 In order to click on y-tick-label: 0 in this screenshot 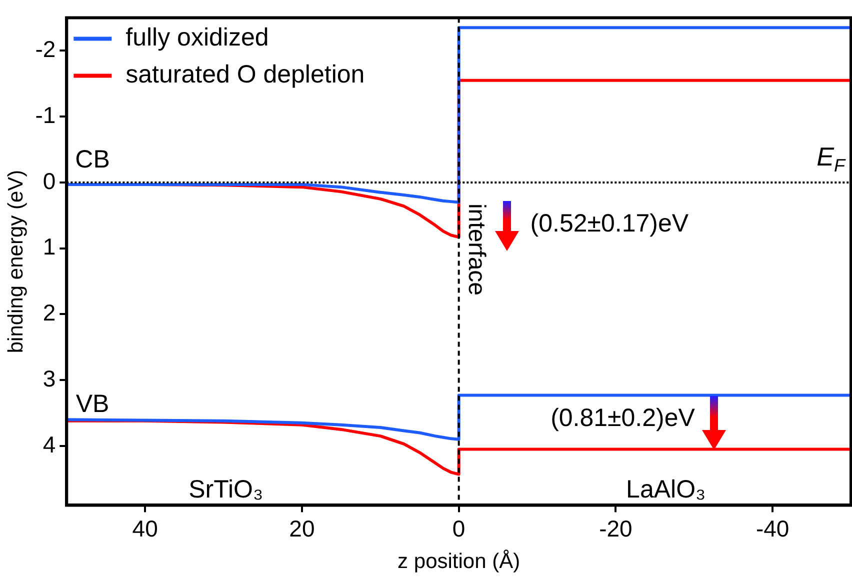, I will do `click(49, 181)`.